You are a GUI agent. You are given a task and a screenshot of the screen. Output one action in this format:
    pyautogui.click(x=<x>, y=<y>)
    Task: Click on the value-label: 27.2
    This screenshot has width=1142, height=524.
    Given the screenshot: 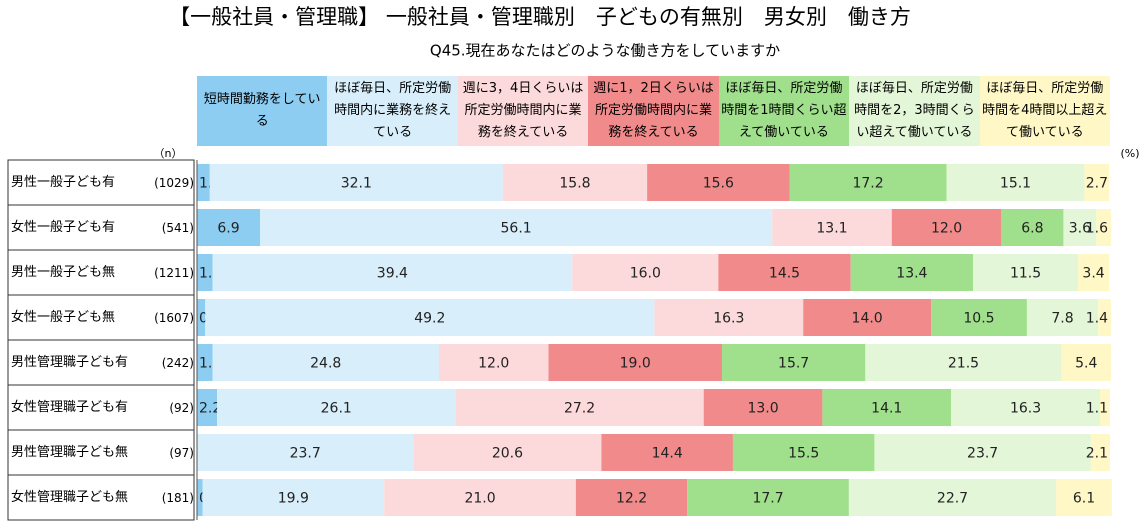 What is the action you would take?
    pyautogui.click(x=579, y=409)
    